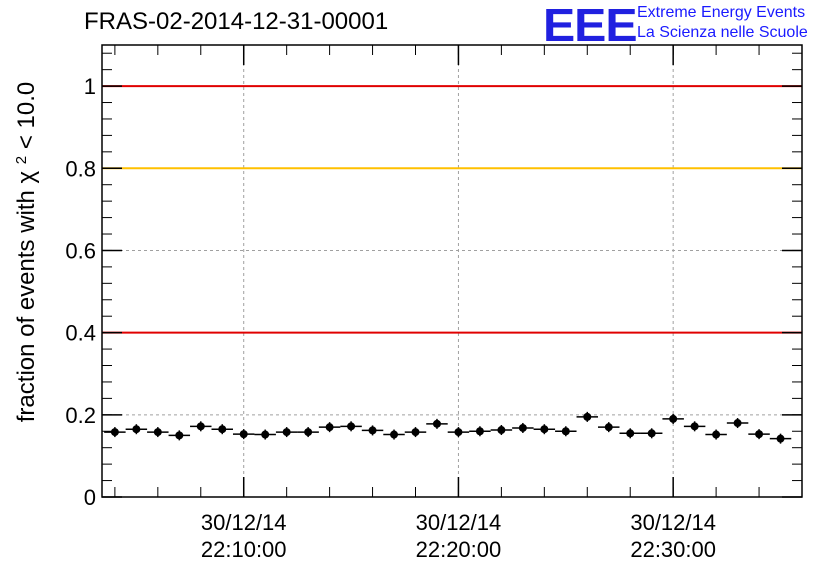  What do you see at coordinates (26, 115) in the screenshot?
I see `y-axis-label-suffix: < 10.0` at bounding box center [26, 115].